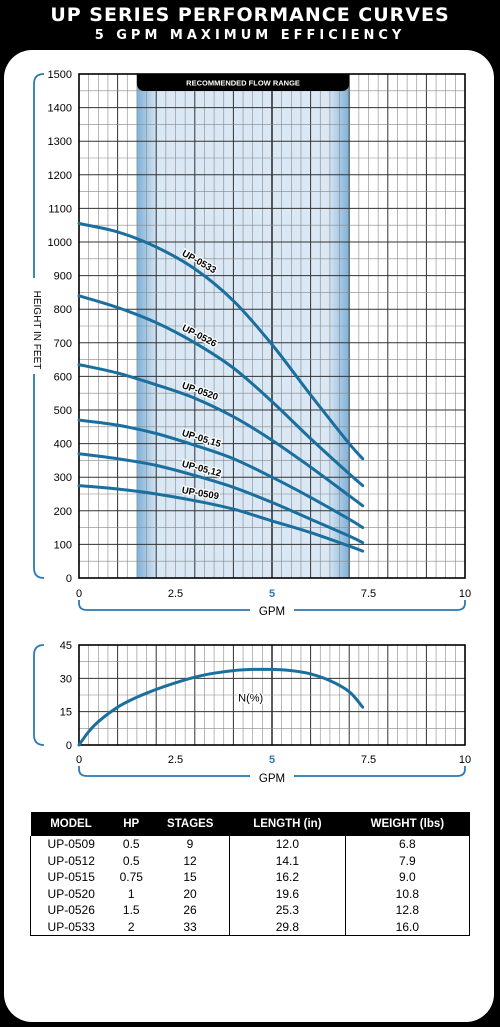 The image size is (500, 1027). Describe the element at coordinates (190, 893) in the screenshot. I see `table-cell: 20` at that location.